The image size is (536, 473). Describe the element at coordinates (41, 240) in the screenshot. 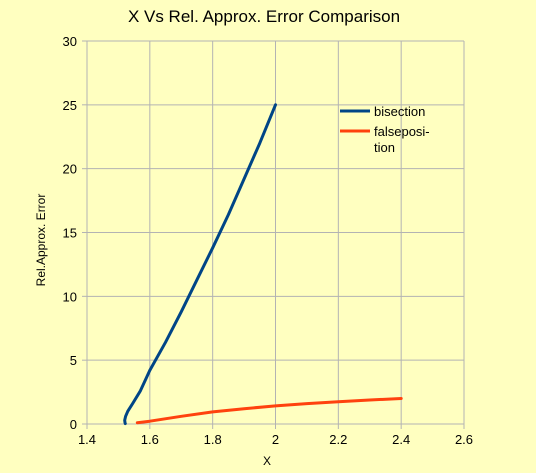

I see `y-axis-label: Rel.Approx. Error` at that location.